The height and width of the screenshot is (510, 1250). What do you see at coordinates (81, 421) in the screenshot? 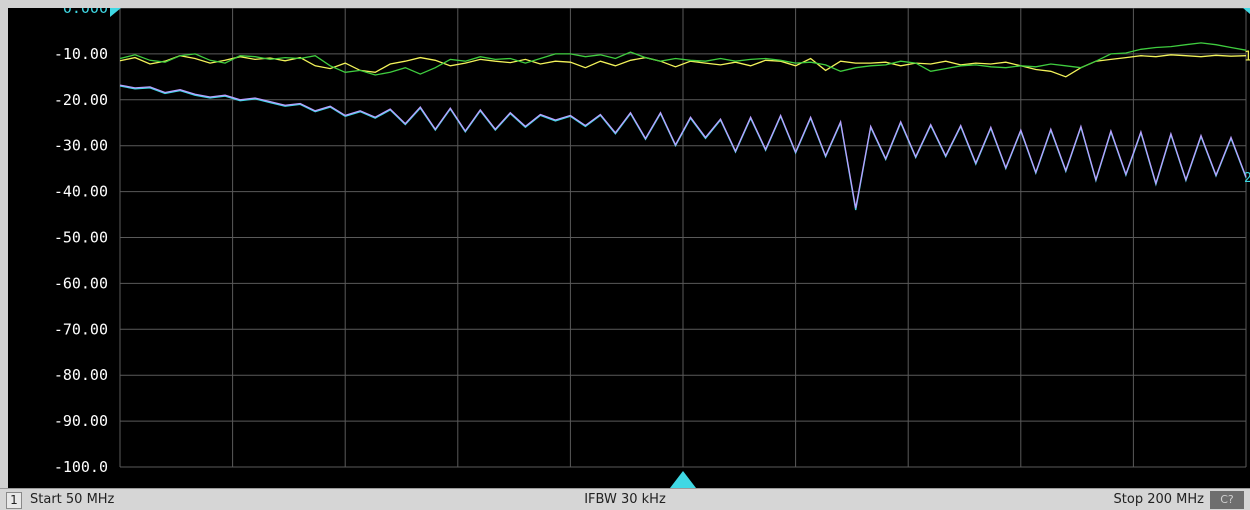
I see `y-tick-label: -90.00` at bounding box center [81, 421].